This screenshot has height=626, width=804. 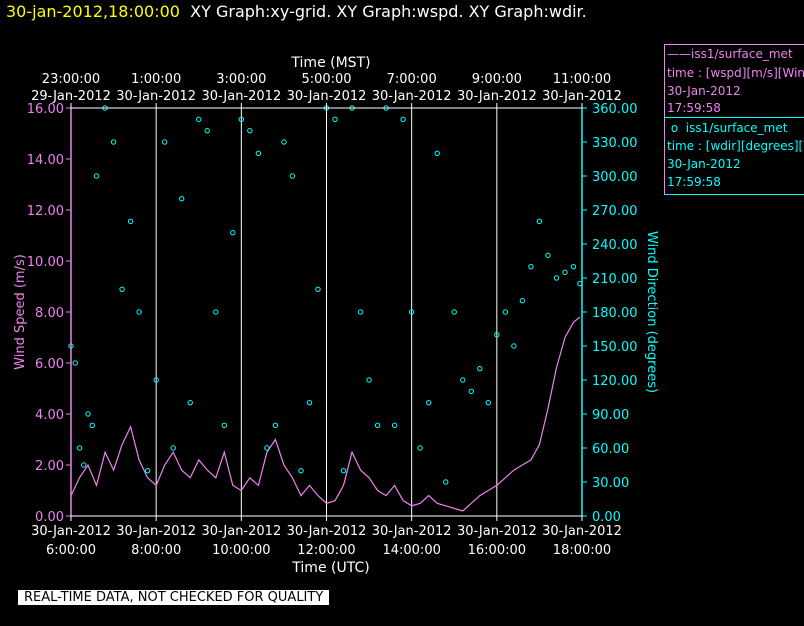 I want to click on timestamp: 30-jan-2012,18:00:00, so click(x=93, y=11).